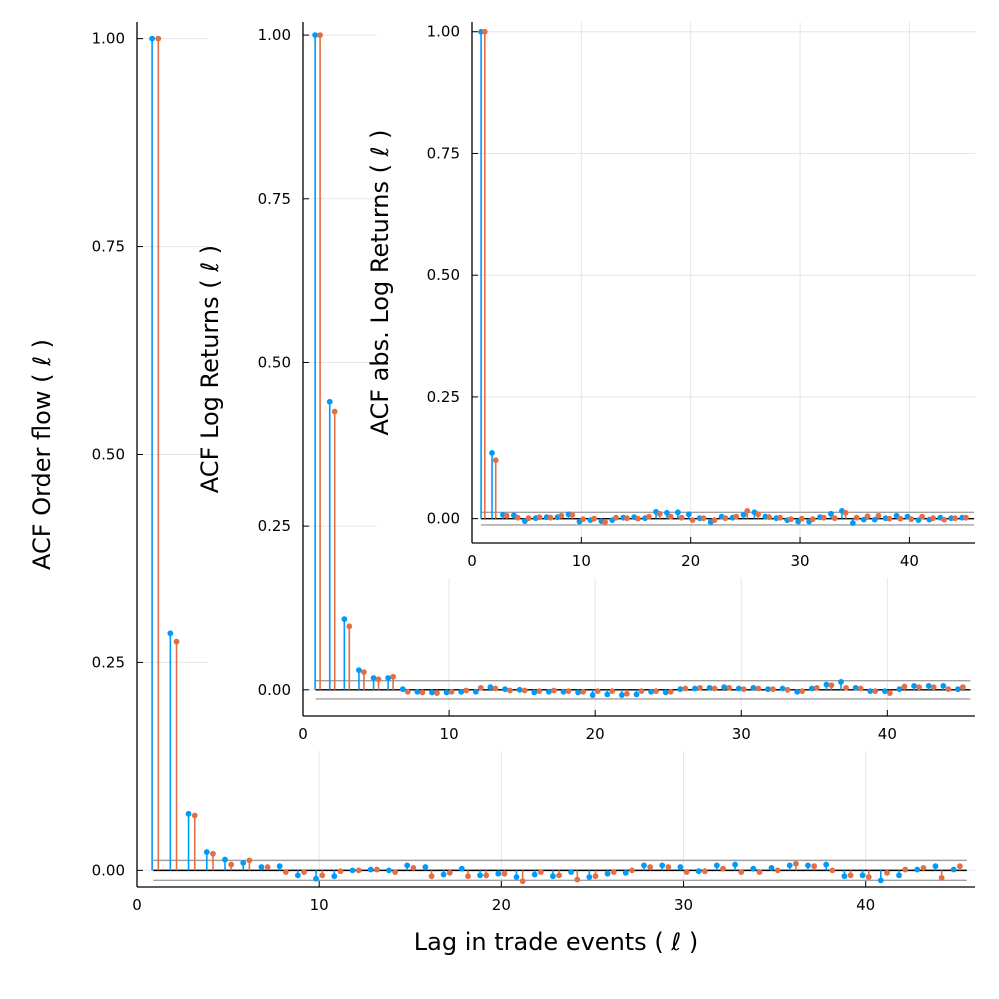 This screenshot has height=999, width=999. I want to click on x-tick-label: 40, so click(909, 561).